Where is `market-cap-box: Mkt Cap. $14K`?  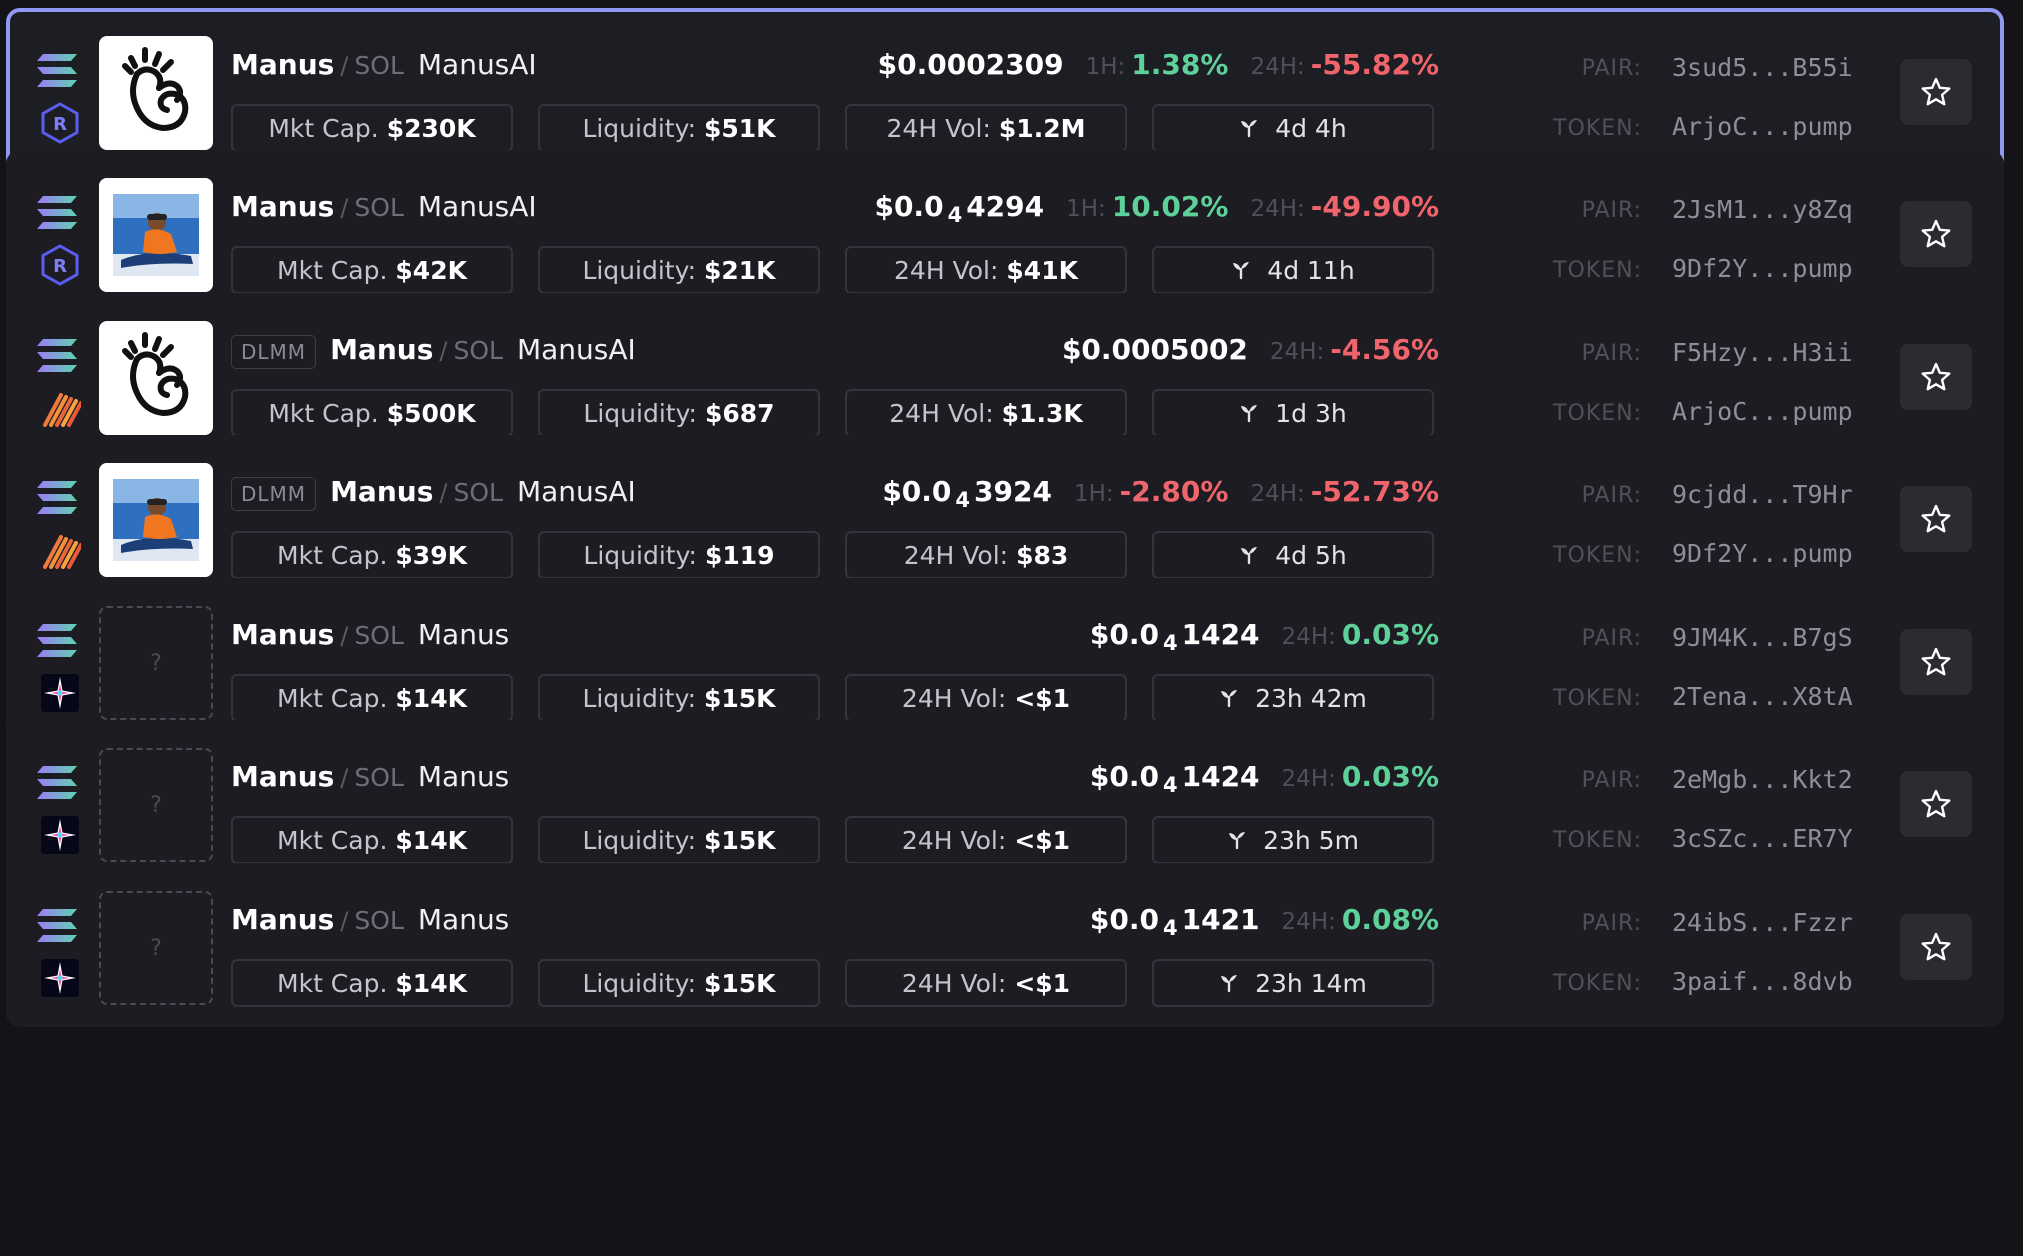
market-cap-box: Mkt Cap. $14K is located at coordinates (372, 840).